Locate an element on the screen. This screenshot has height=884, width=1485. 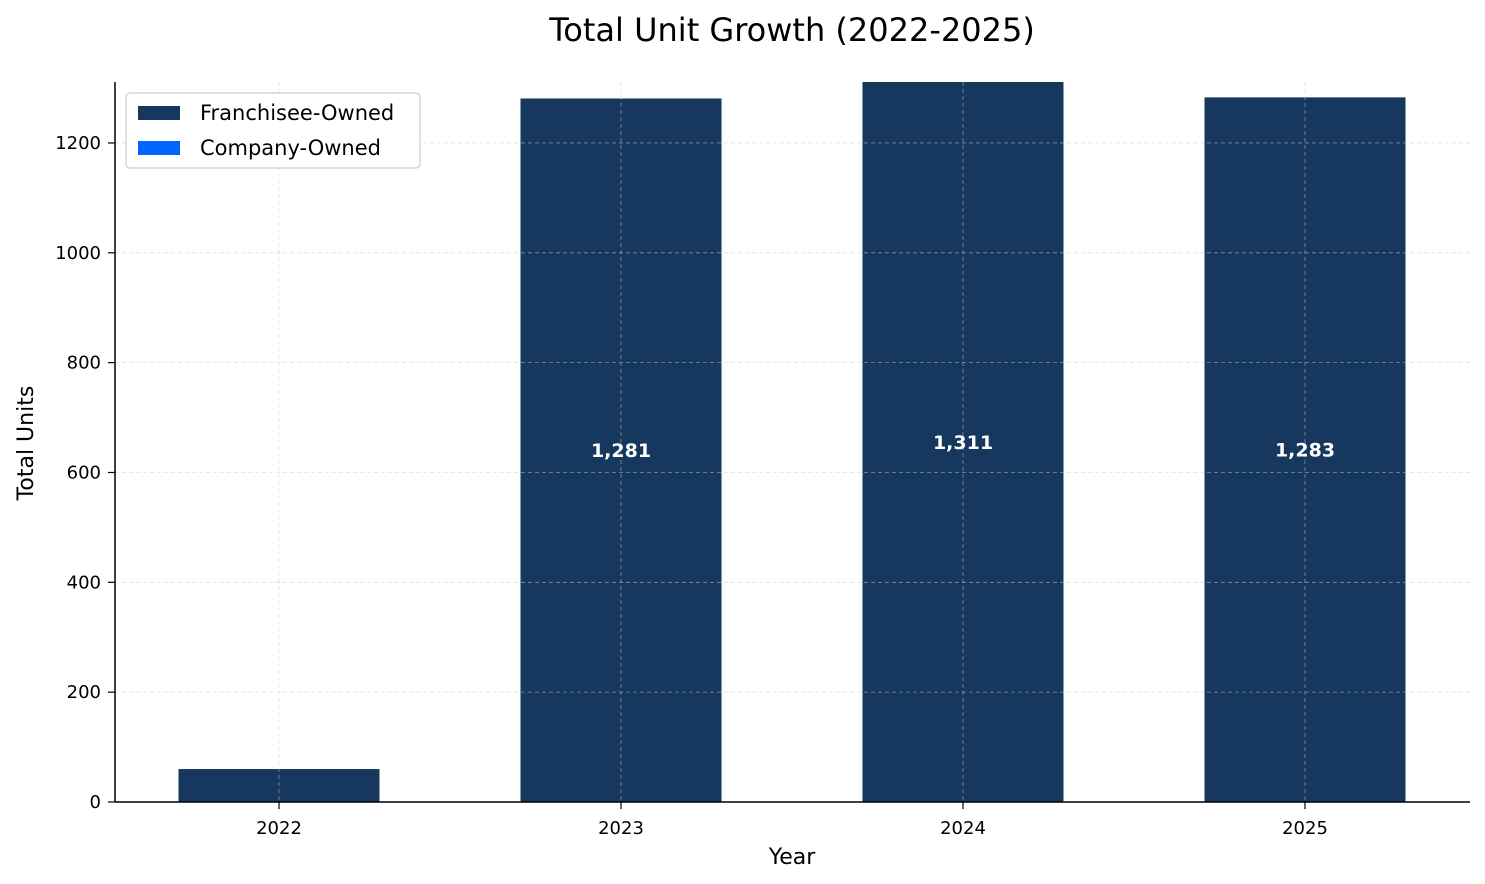
x-tick-label: 2024 is located at coordinates (963, 828).